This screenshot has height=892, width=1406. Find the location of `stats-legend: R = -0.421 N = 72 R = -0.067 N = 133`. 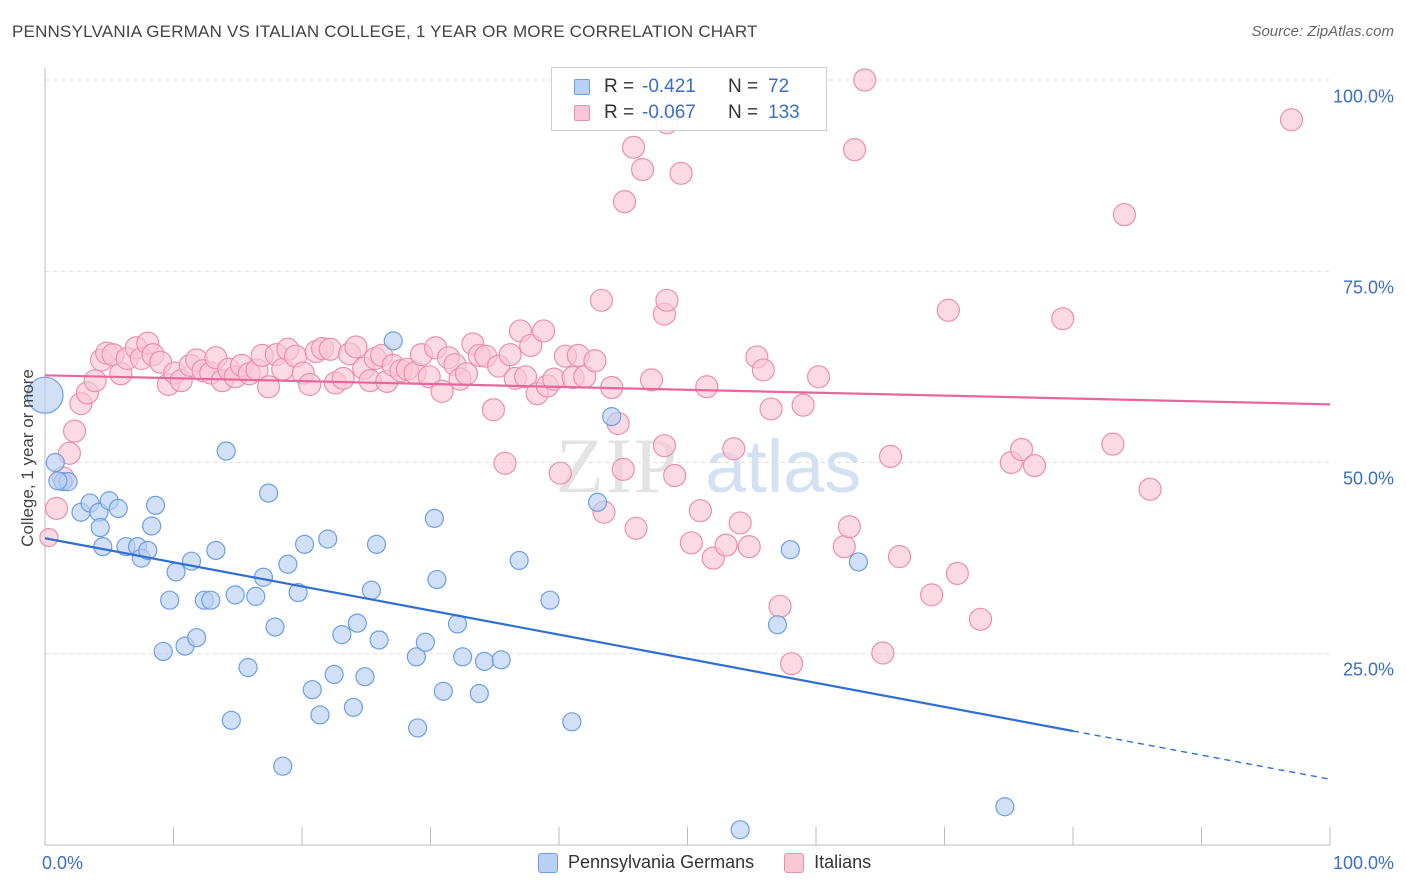

stats-legend: R = -0.421 N = 72 R = -0.067 N = 133 is located at coordinates (689, 99).